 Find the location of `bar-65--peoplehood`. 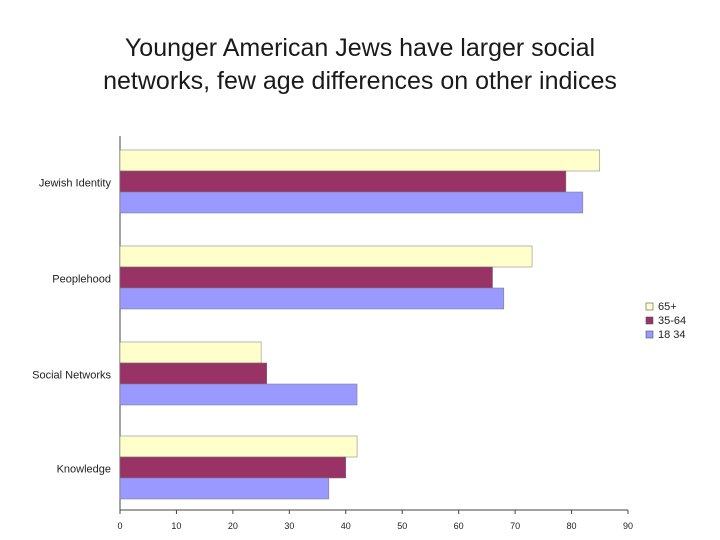

bar-65--peoplehood is located at coordinates (326, 256).